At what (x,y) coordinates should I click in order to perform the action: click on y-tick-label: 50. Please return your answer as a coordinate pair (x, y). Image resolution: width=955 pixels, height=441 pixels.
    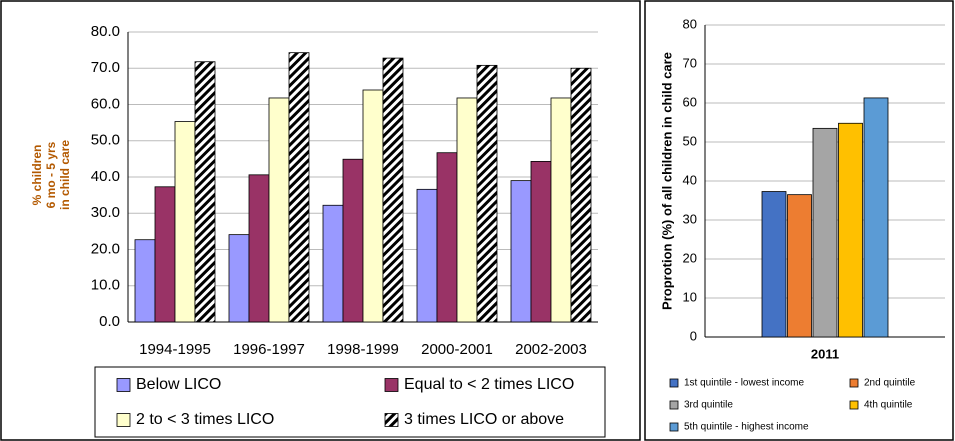
    Looking at the image, I should click on (690, 140).